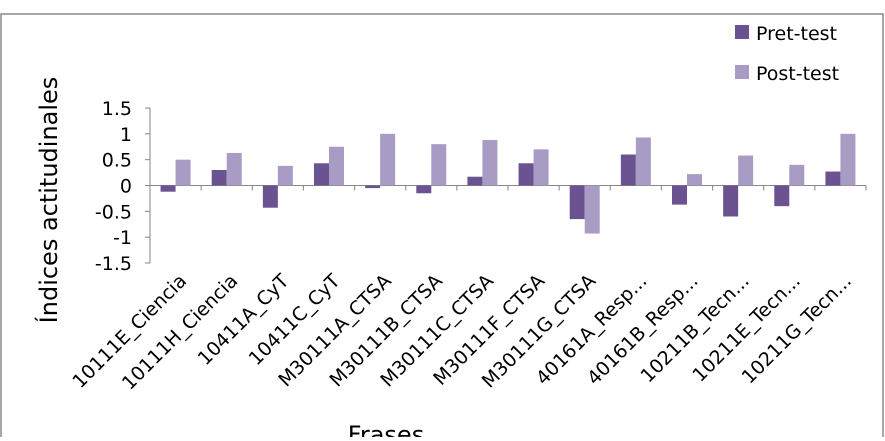 The width and height of the screenshot is (885, 441). What do you see at coordinates (48, 200) in the screenshot?
I see `y-axis-title: Índices actitudinales` at bounding box center [48, 200].